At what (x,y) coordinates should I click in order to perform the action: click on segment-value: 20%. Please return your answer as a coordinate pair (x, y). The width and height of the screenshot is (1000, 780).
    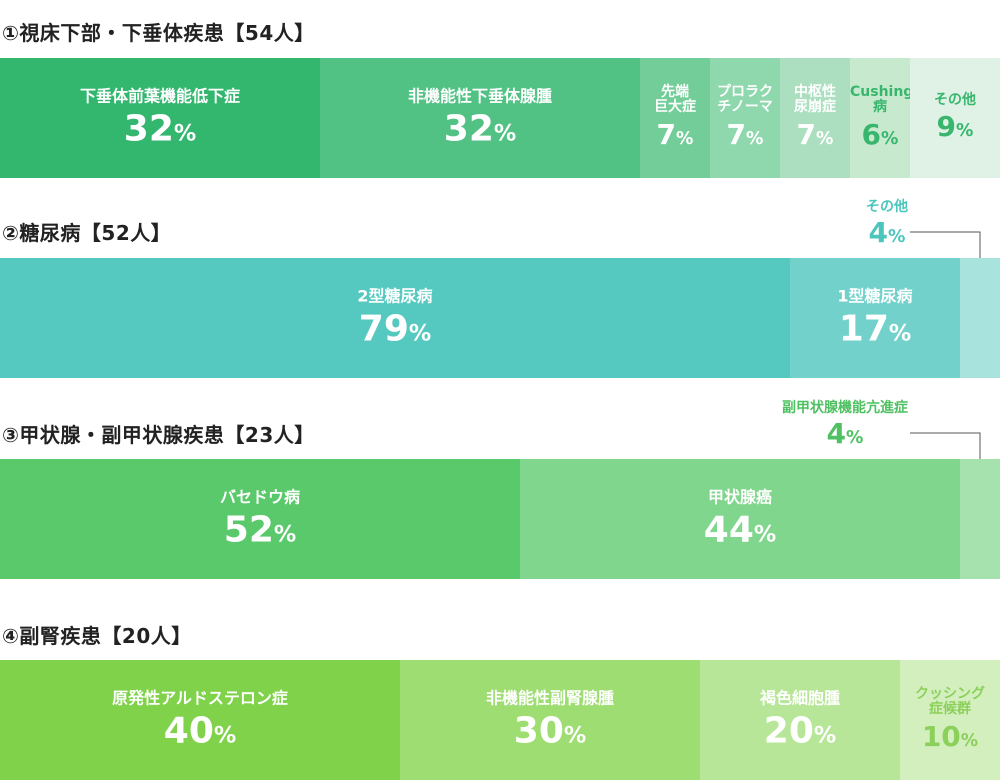
    Looking at the image, I should click on (800, 731).